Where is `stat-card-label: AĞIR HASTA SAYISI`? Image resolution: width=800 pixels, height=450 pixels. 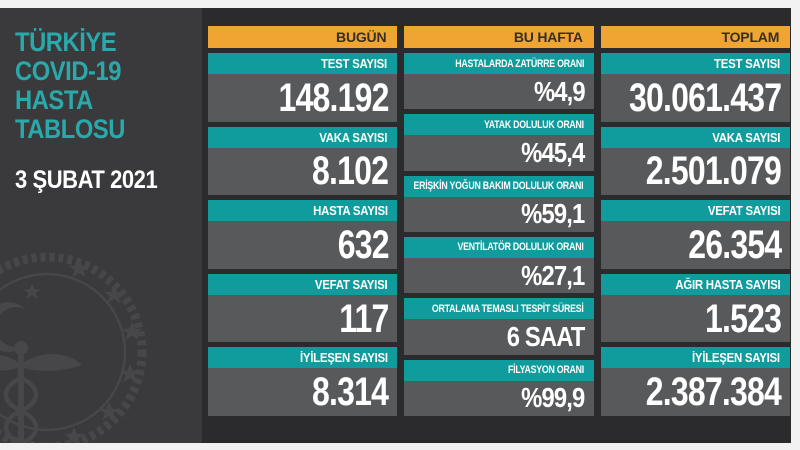
stat-card-label: AĞIR HASTA SAYISI is located at coordinates (695, 284).